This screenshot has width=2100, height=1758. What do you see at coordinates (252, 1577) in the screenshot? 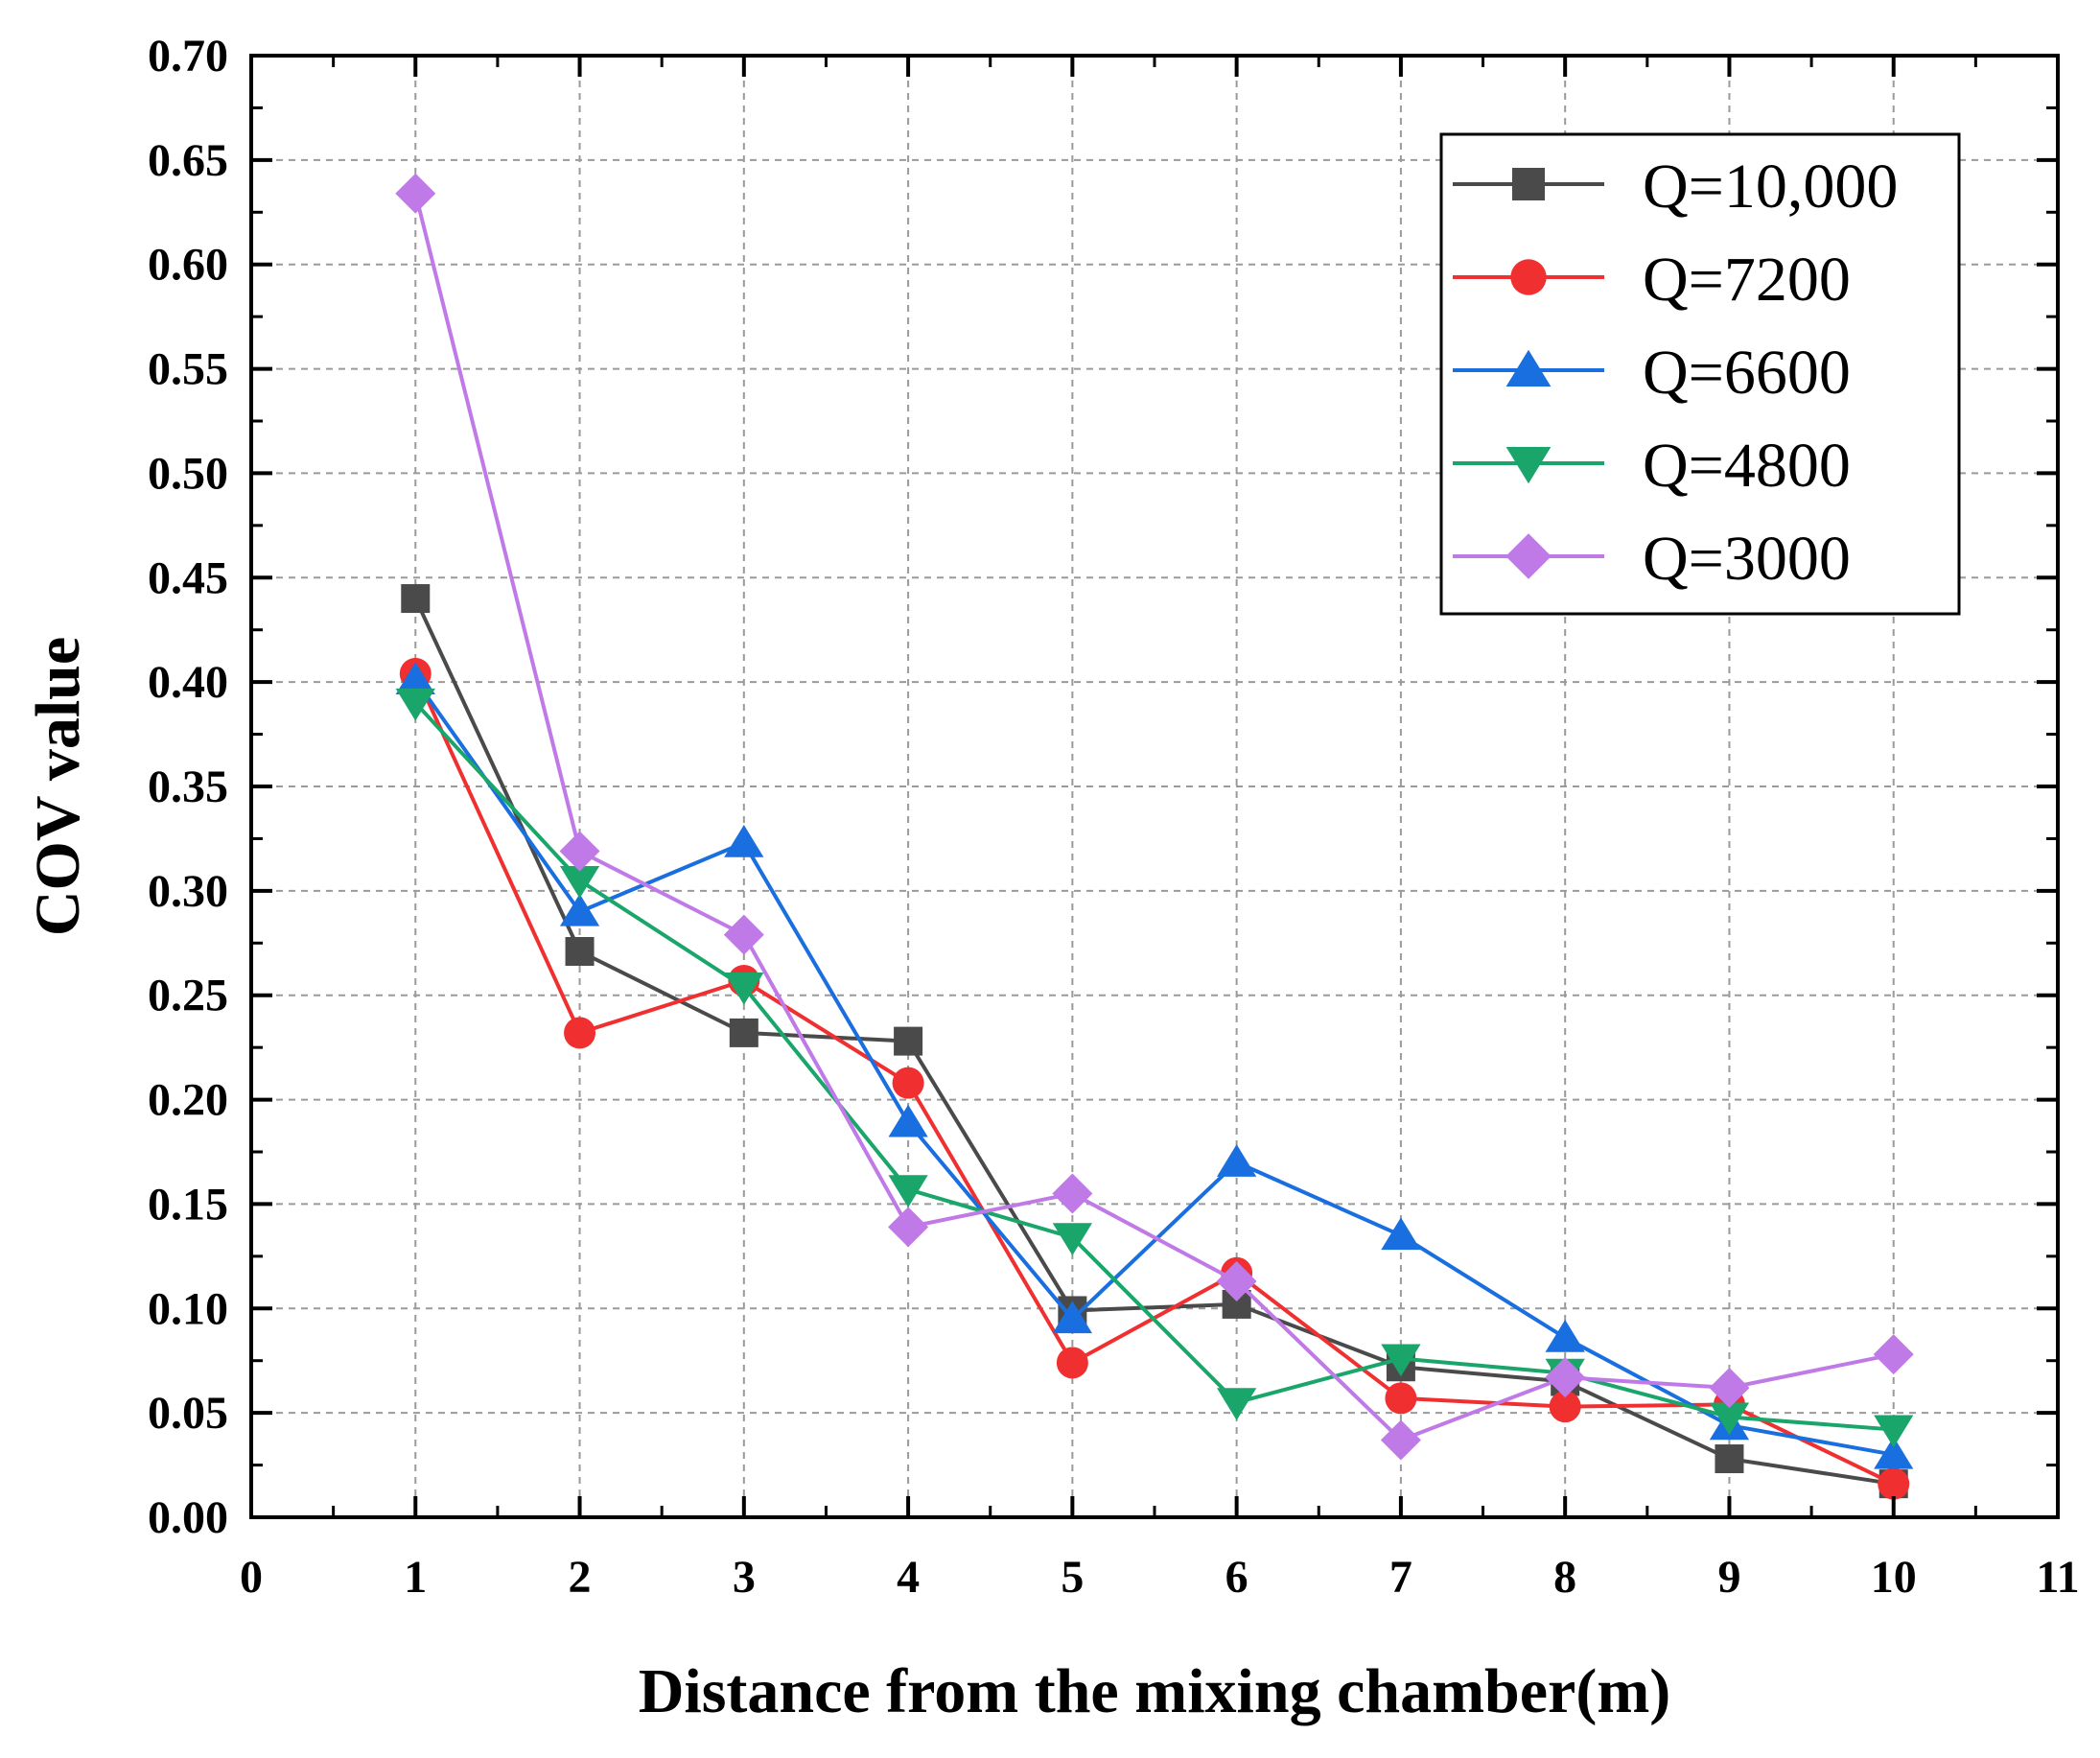
I see `x-tick-label: 0` at bounding box center [252, 1577].